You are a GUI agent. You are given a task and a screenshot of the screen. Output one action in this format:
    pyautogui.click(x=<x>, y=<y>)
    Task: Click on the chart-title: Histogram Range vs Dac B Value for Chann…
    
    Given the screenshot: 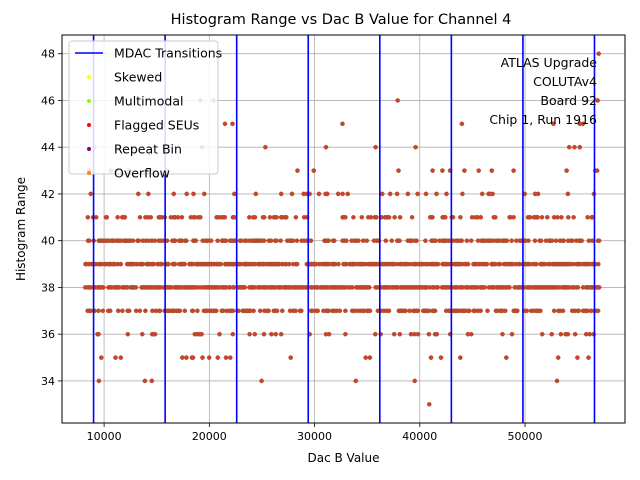 What is the action you would take?
    pyautogui.click(x=341, y=20)
    